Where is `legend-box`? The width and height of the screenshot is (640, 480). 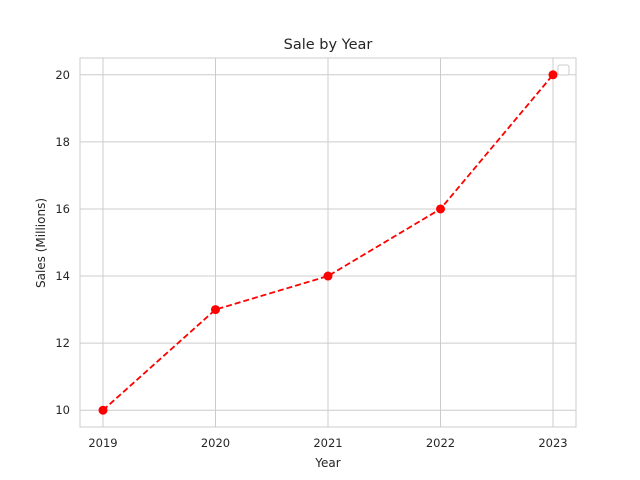
legend-box is located at coordinates (563, 70).